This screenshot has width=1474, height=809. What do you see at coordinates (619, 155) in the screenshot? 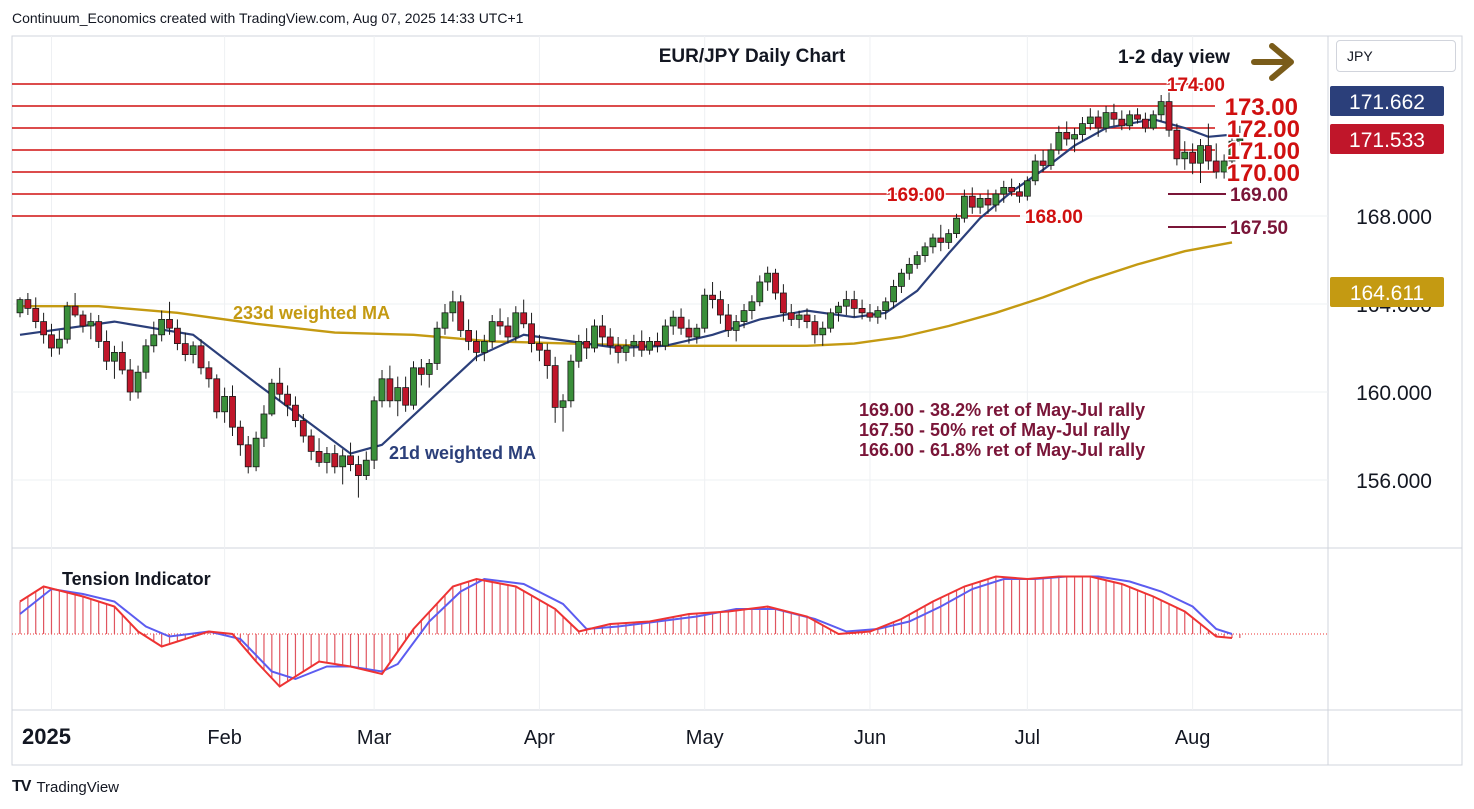
I see `level-lines` at bounding box center [619, 155].